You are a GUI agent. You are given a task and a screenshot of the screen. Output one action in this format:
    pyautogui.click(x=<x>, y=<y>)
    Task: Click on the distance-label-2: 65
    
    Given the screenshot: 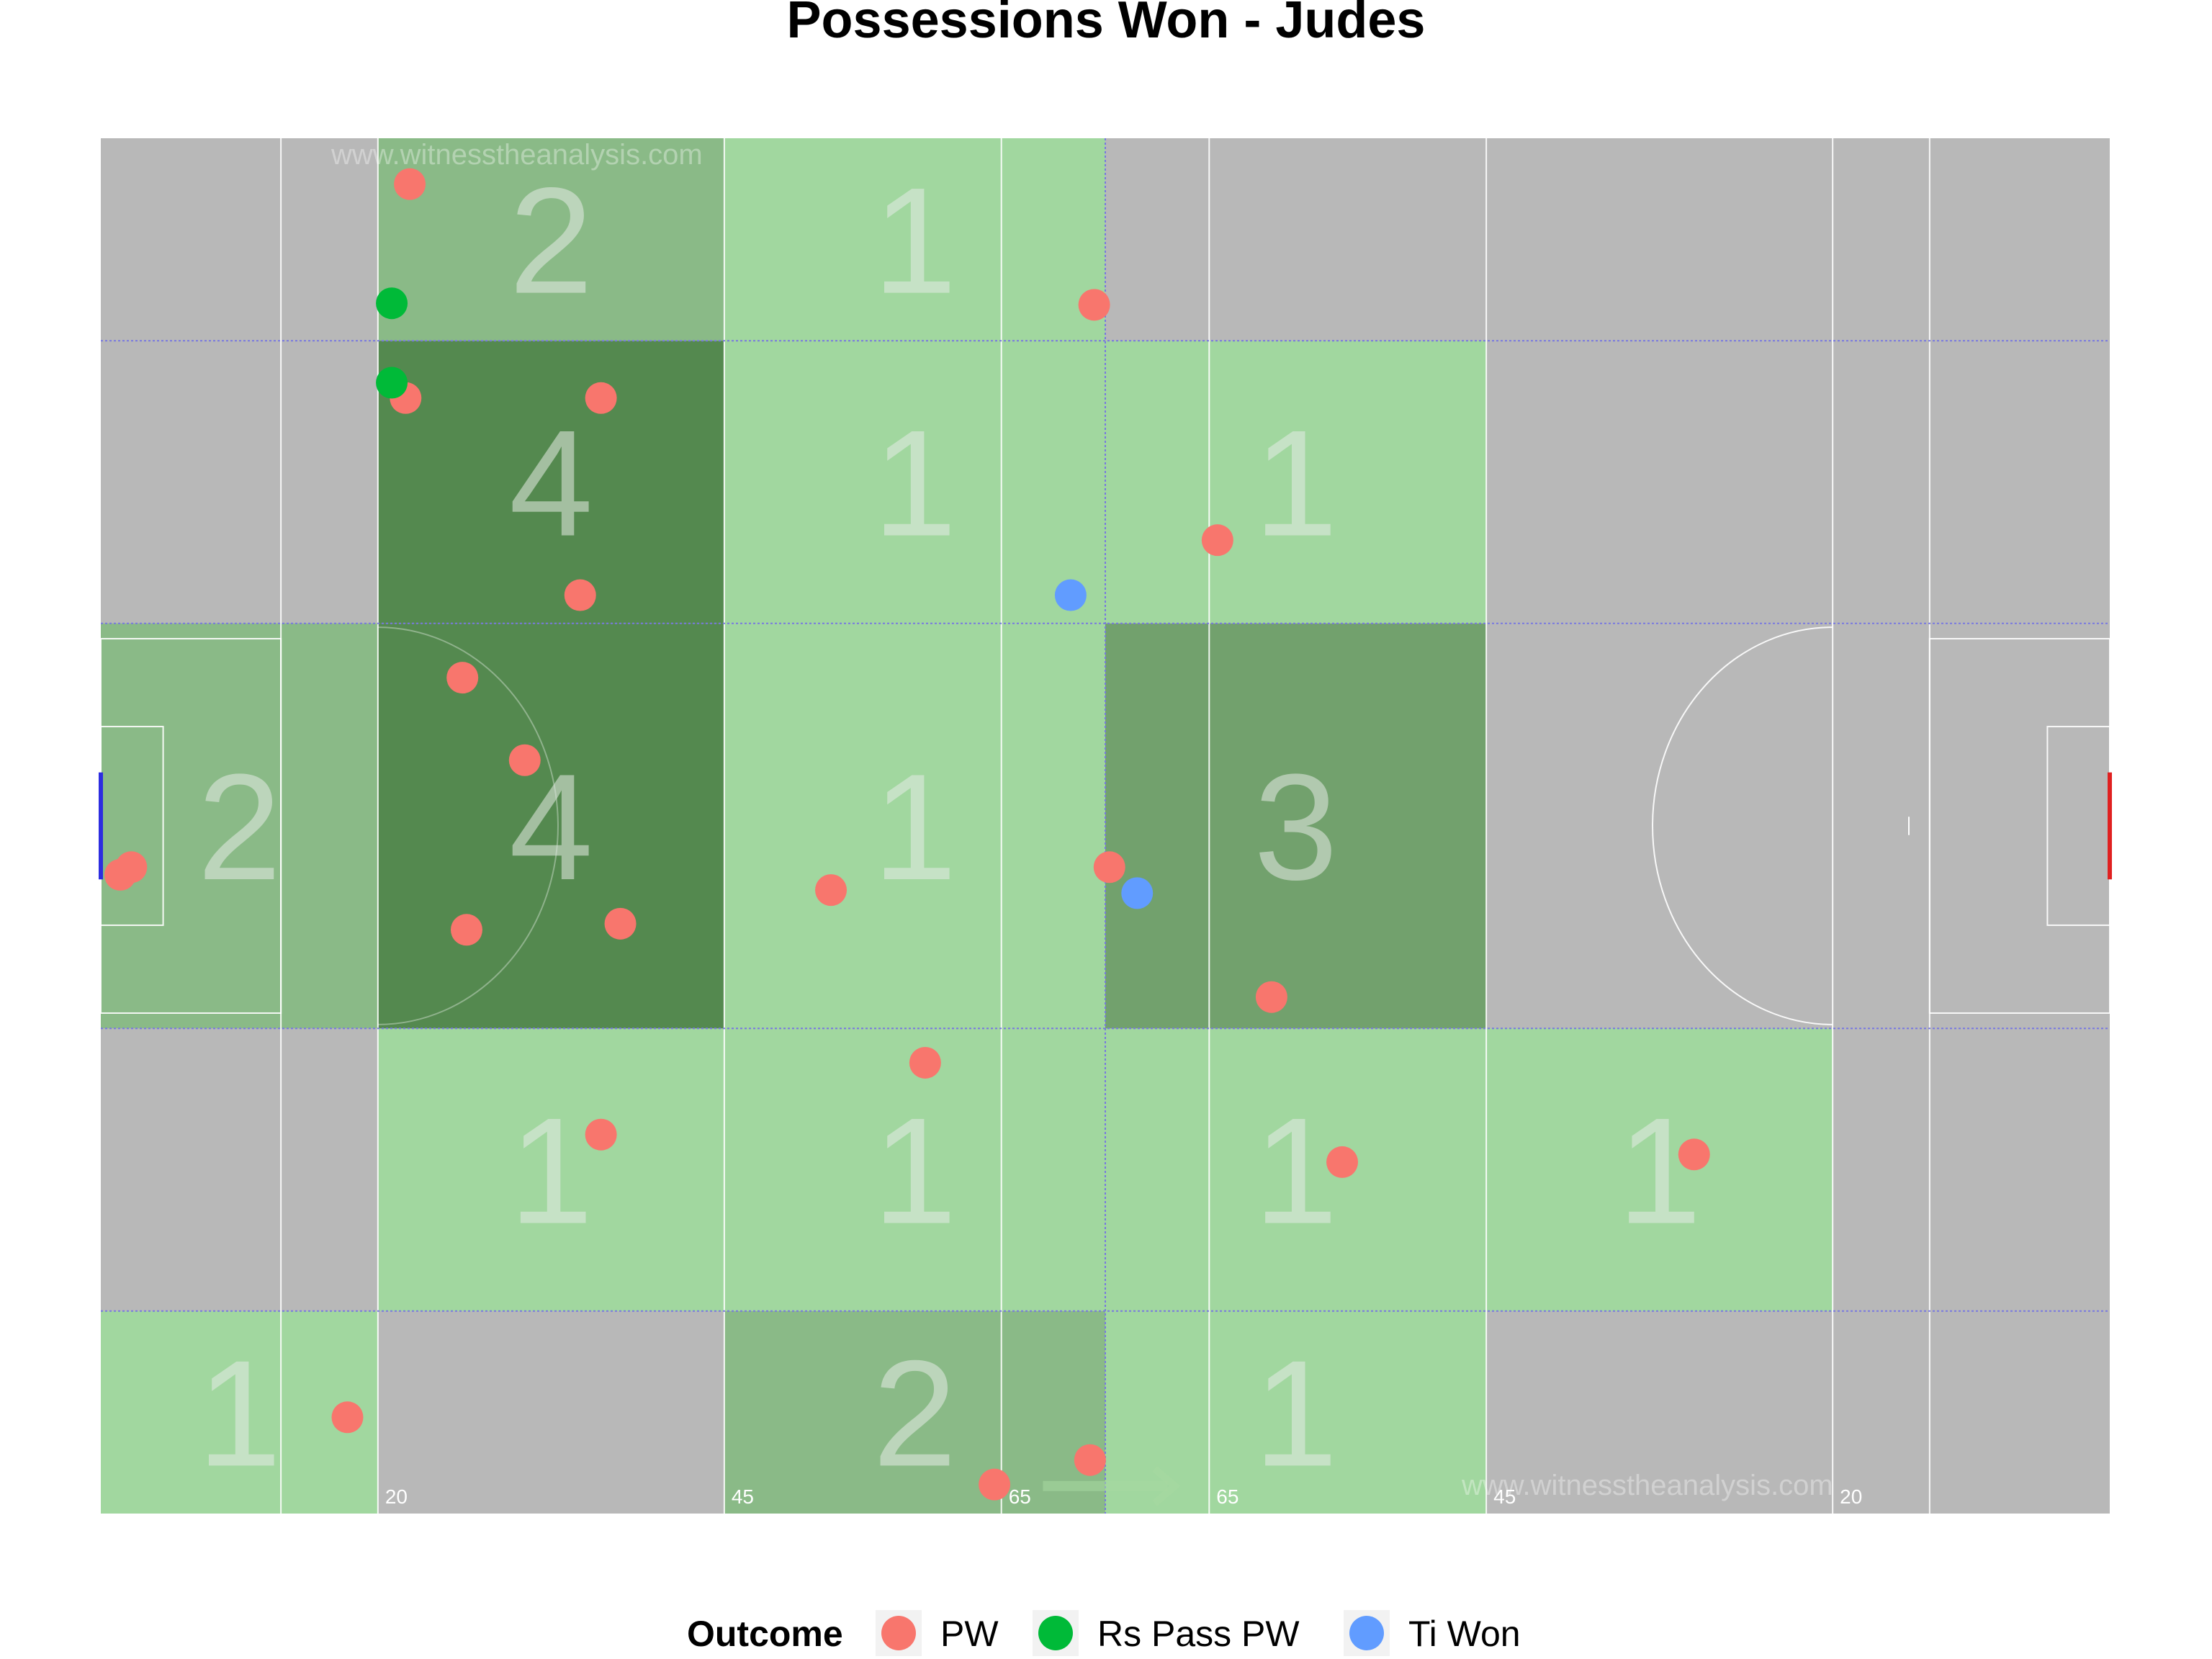 What is the action you would take?
    pyautogui.click(x=1020, y=1496)
    